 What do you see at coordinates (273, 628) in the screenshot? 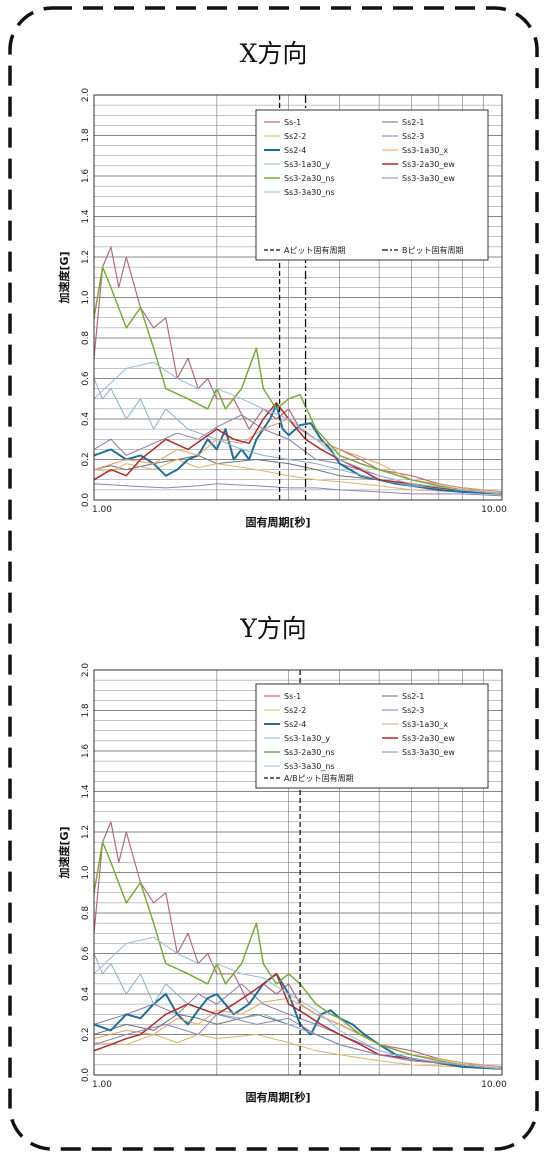
I see `panel-title-y: Y方向` at bounding box center [273, 628].